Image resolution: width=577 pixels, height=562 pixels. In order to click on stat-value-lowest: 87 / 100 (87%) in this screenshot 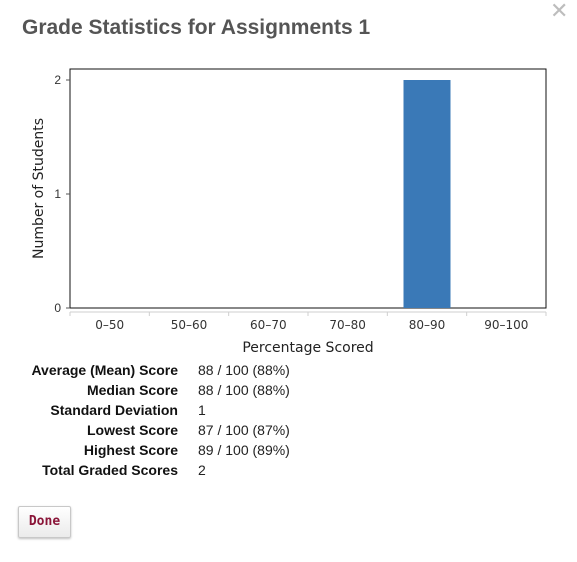, I will do `click(244, 430)`.